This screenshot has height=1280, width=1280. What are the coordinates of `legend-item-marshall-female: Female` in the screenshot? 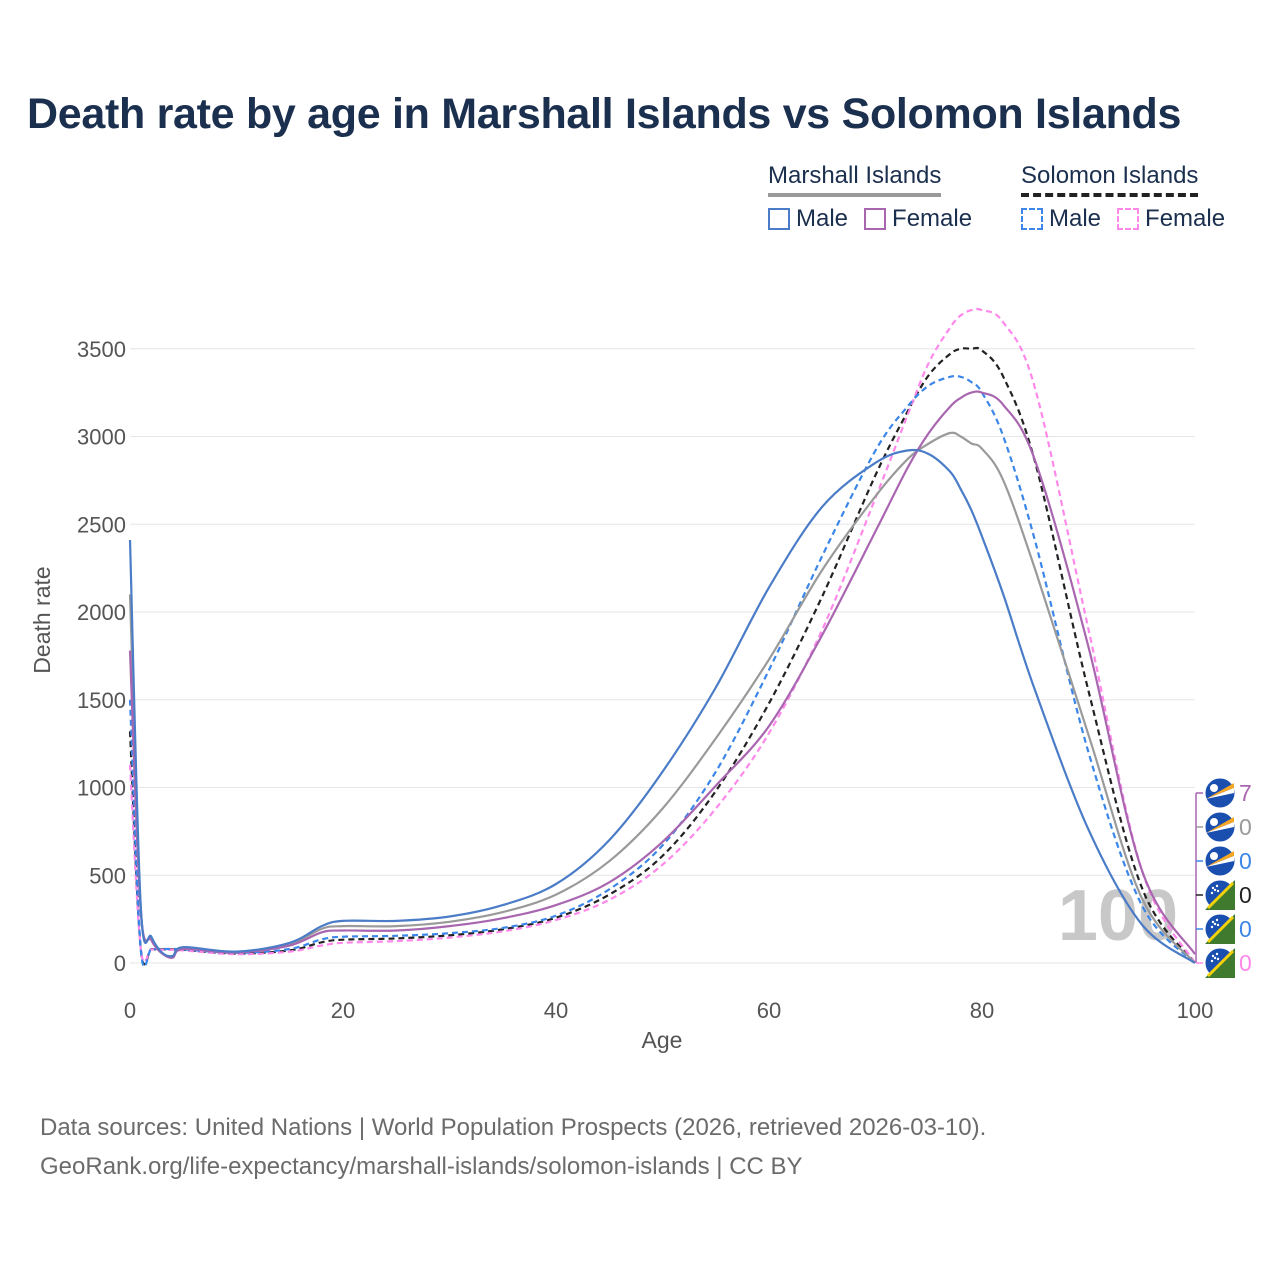 It's located at (918, 219).